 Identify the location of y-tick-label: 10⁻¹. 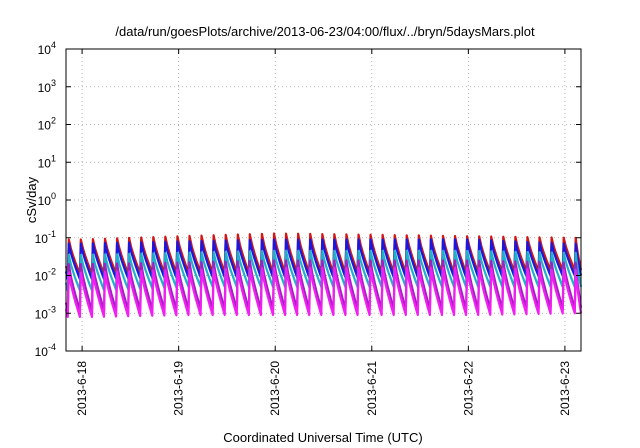
(45, 237).